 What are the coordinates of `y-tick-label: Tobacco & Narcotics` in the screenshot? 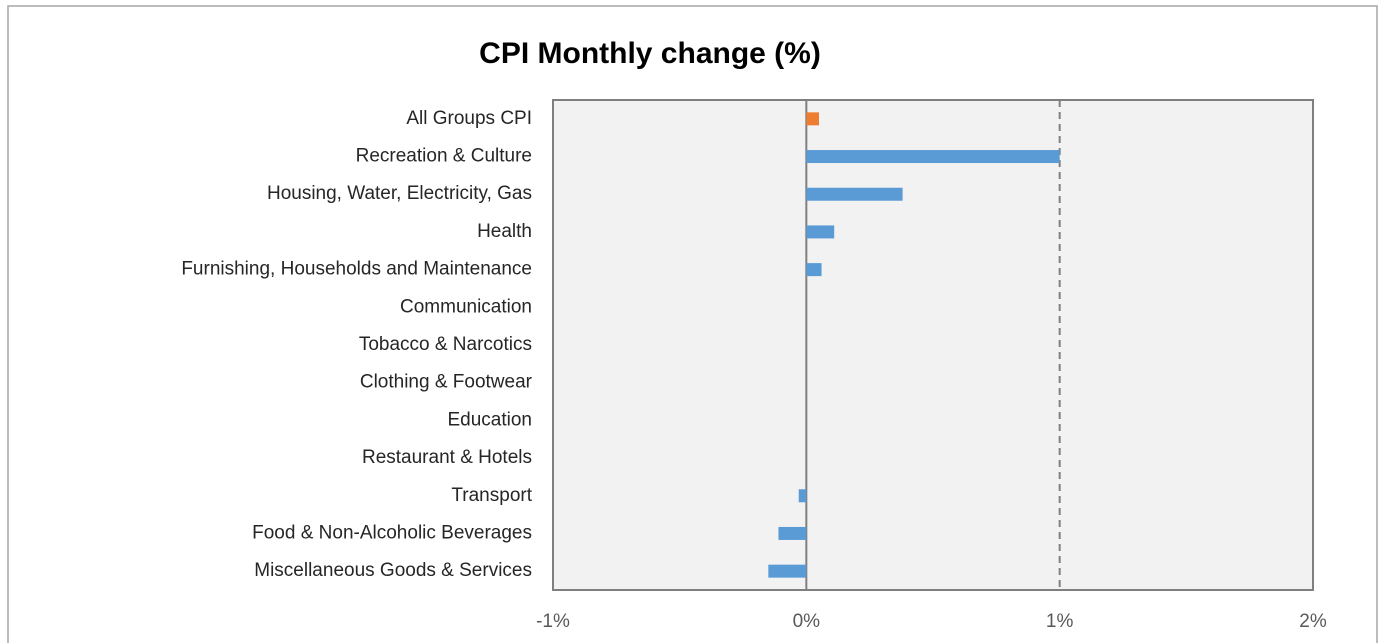 It's located at (445, 344).